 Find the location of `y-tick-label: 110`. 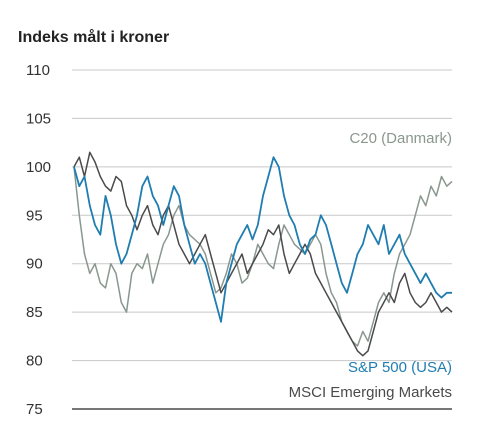

y-tick-label: 110 is located at coordinates (38, 70).